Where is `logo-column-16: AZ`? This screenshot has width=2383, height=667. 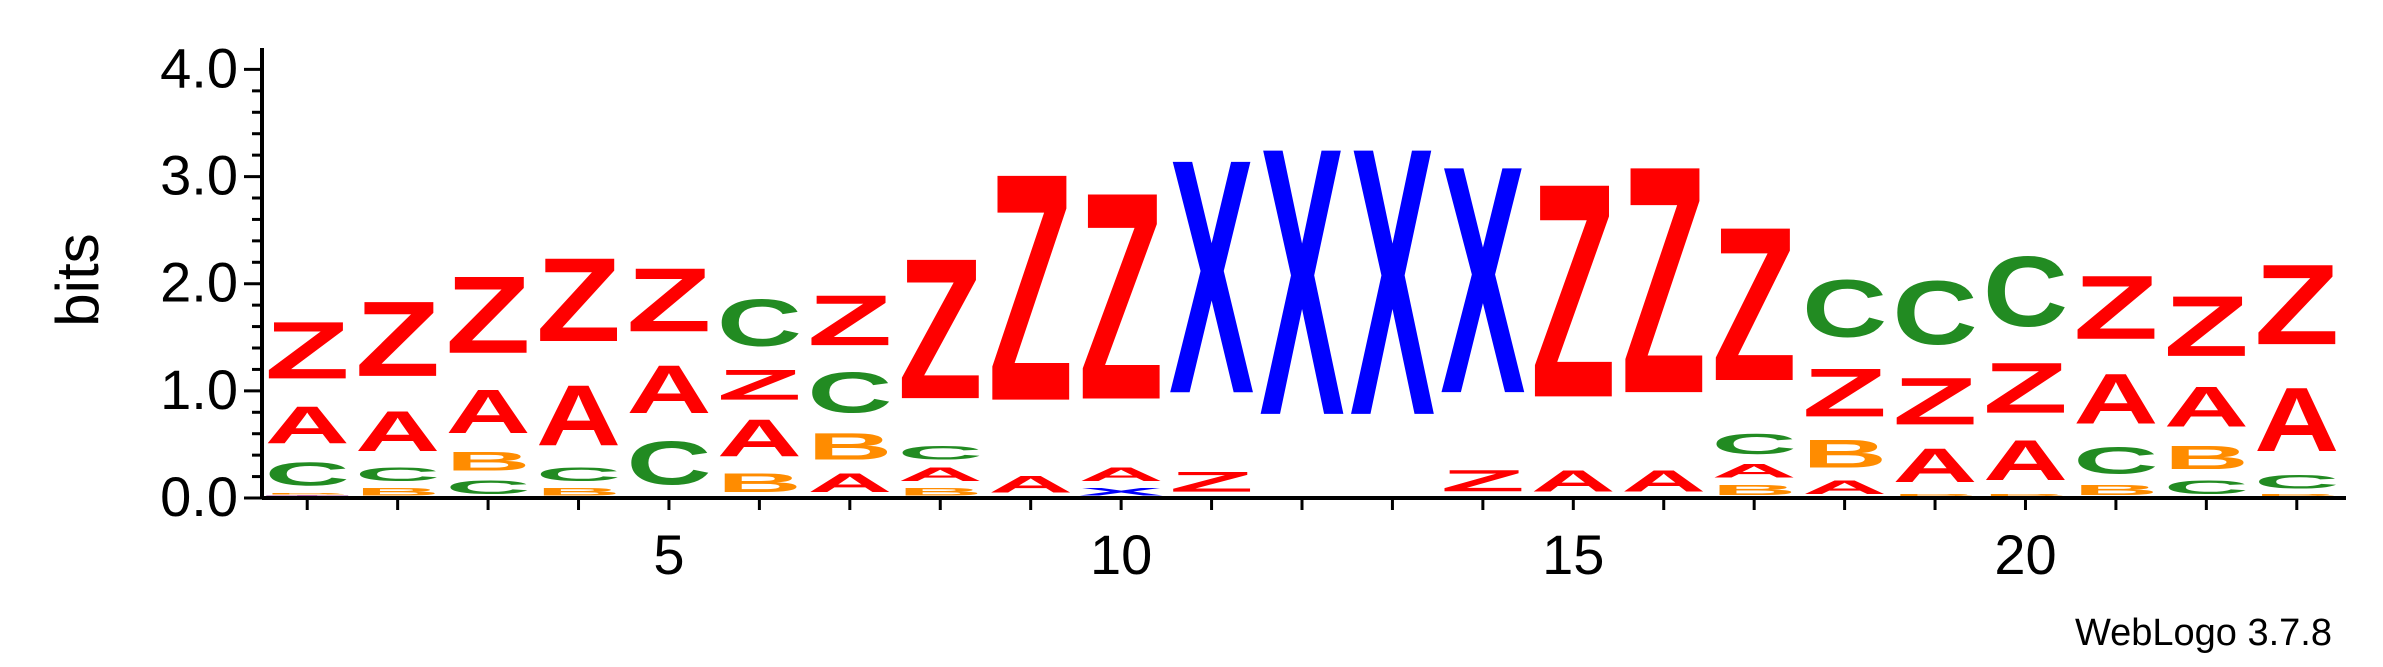
logo-column-16: AZ is located at coordinates (1663, 299).